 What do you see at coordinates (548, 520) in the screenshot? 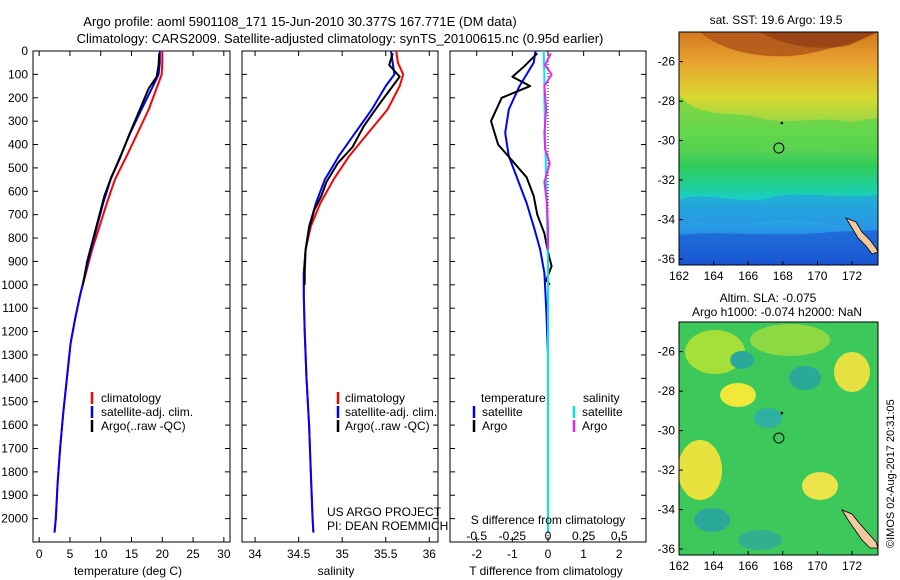
I see `s-difference-title: S difference from climatology` at bounding box center [548, 520].